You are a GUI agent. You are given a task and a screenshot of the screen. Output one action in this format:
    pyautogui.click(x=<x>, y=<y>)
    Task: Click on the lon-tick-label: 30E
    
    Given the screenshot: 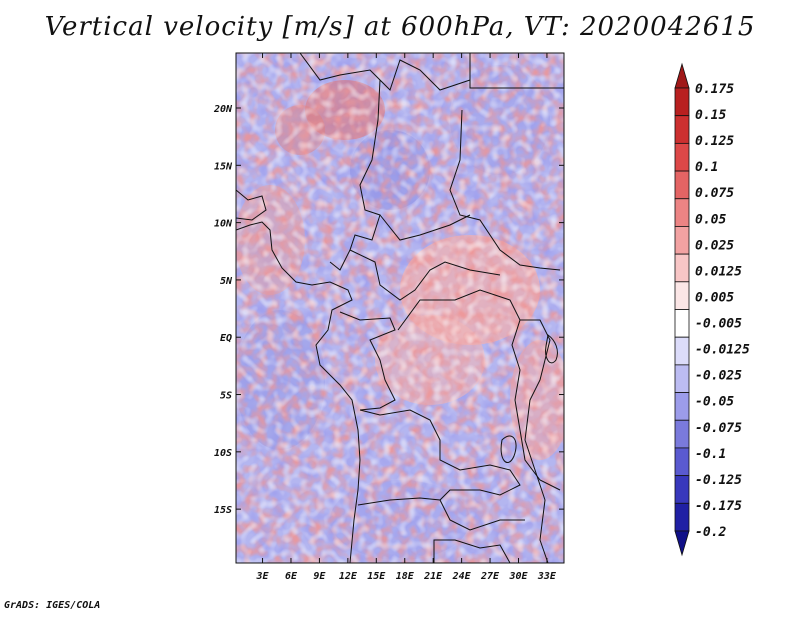 What is the action you would take?
    pyautogui.click(x=518, y=576)
    